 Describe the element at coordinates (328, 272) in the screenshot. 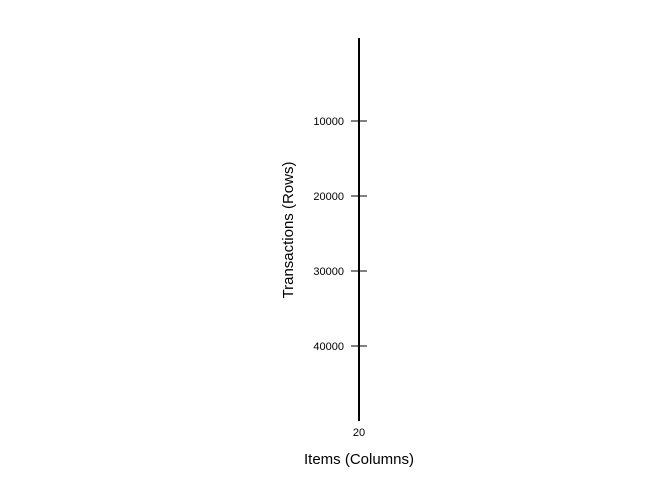

I see `y-tick-label: 30000` at that location.